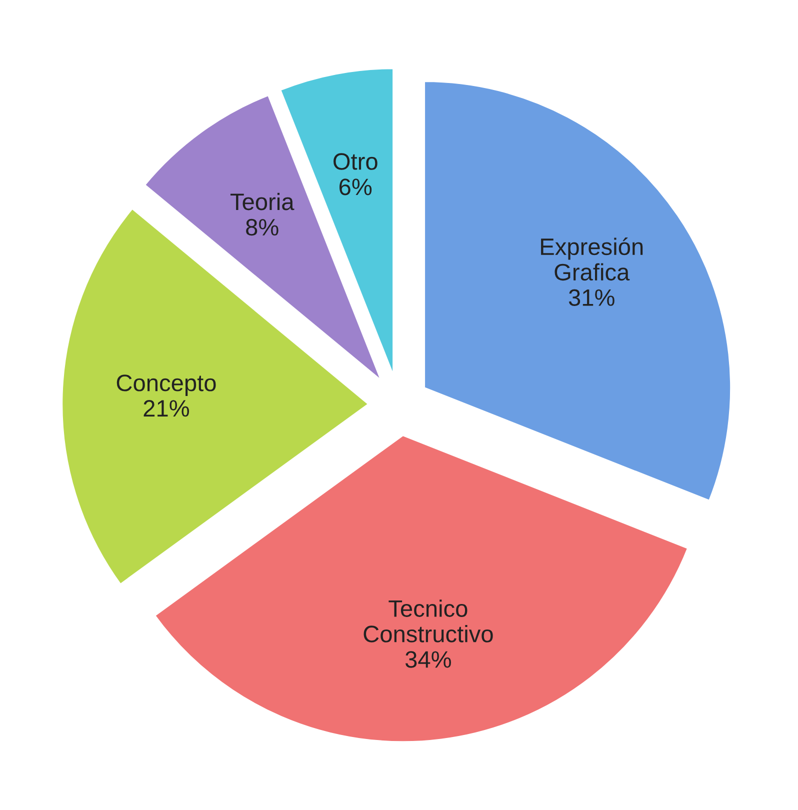 This screenshot has width=798, height=810. What do you see at coordinates (262, 201) in the screenshot?
I see `slice-label: Teoria` at bounding box center [262, 201].